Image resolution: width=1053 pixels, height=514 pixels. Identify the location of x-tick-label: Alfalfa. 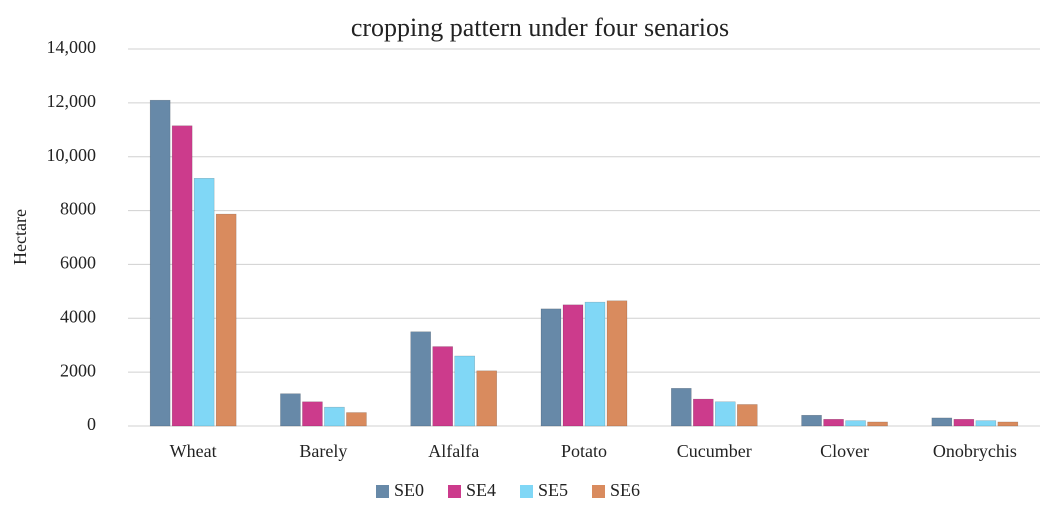
(453, 451).